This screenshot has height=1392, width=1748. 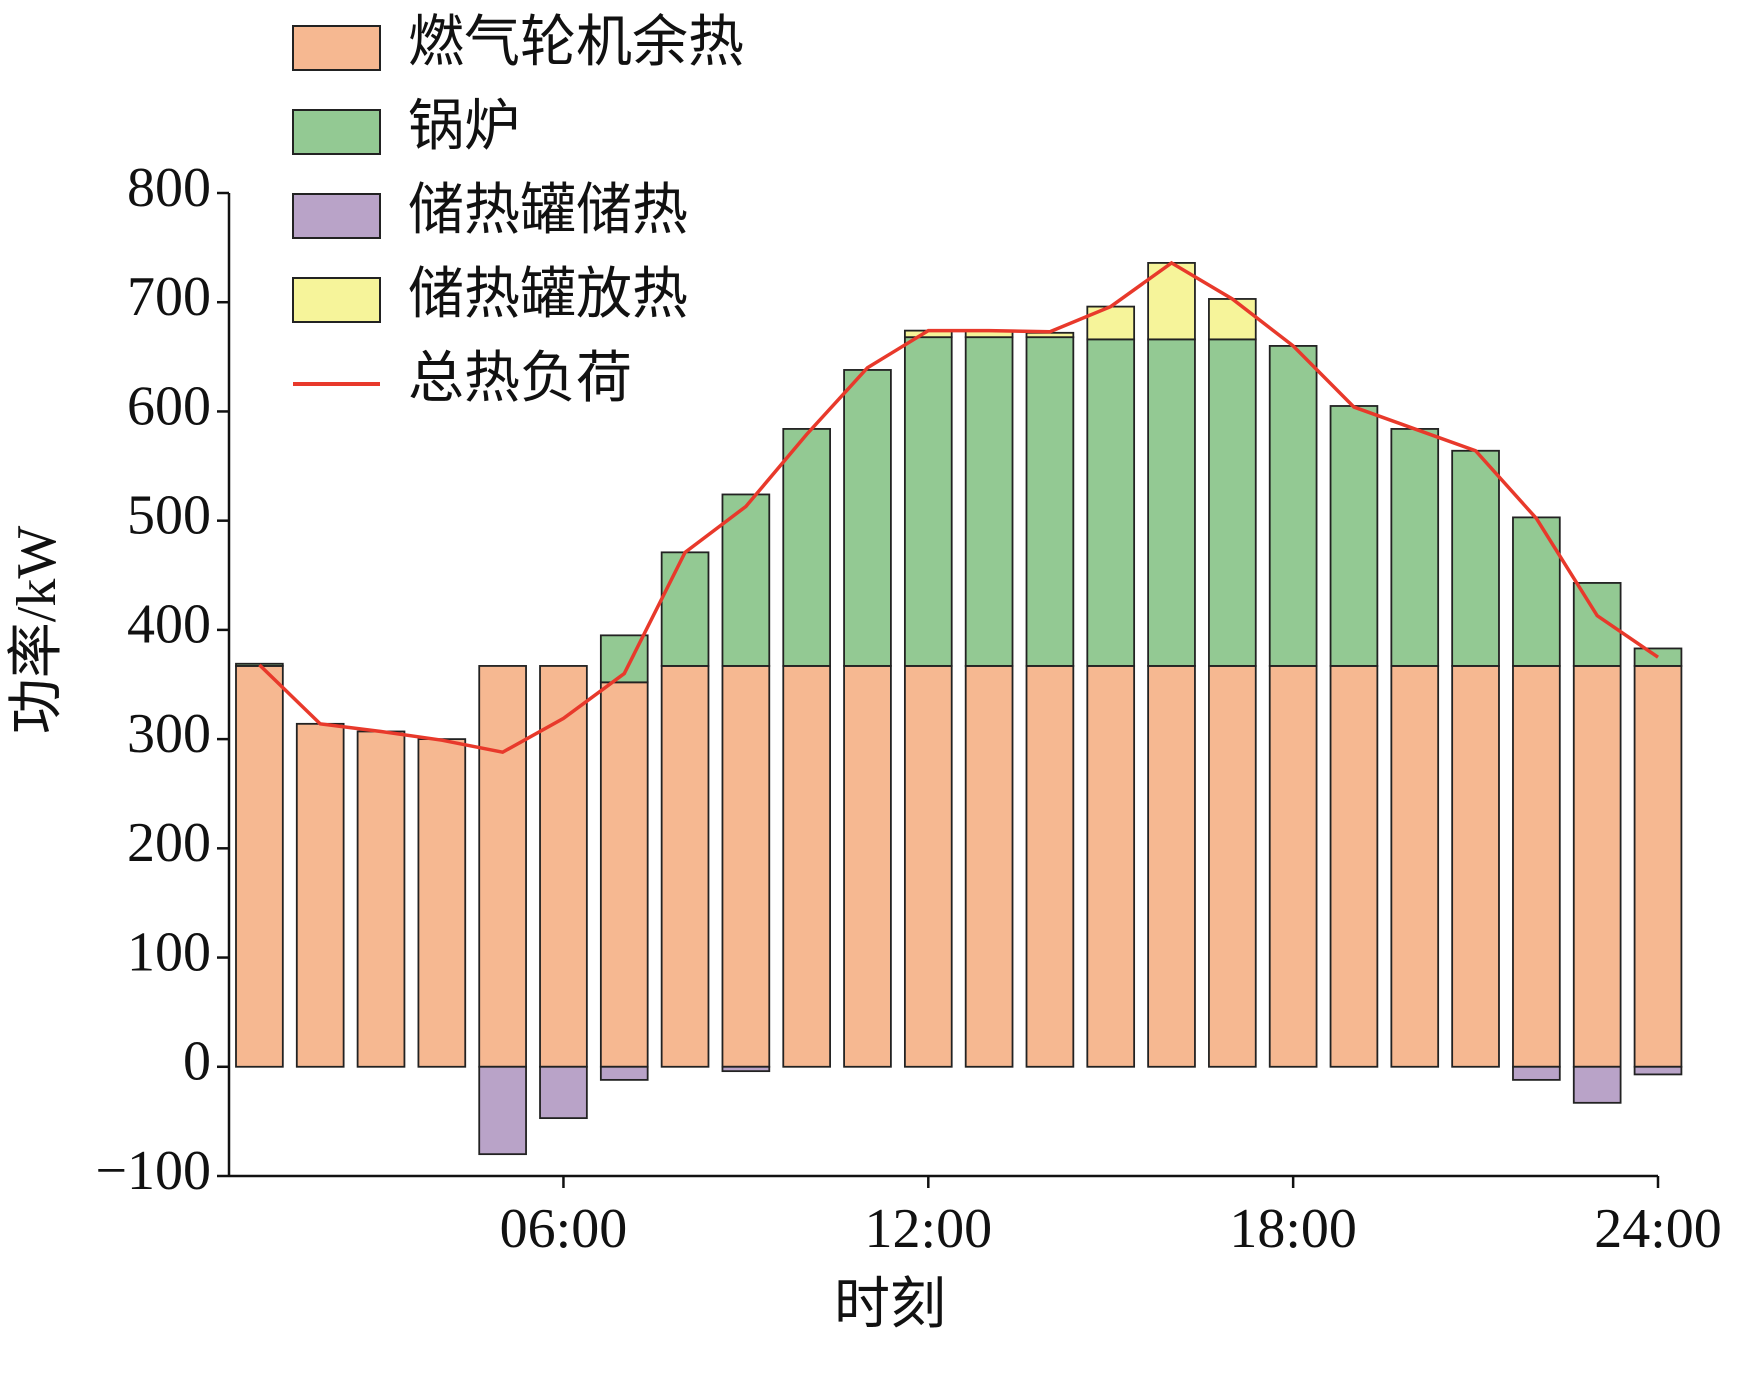 What do you see at coordinates (169, 843) in the screenshot?
I see `y-tick-label: 200` at bounding box center [169, 843].